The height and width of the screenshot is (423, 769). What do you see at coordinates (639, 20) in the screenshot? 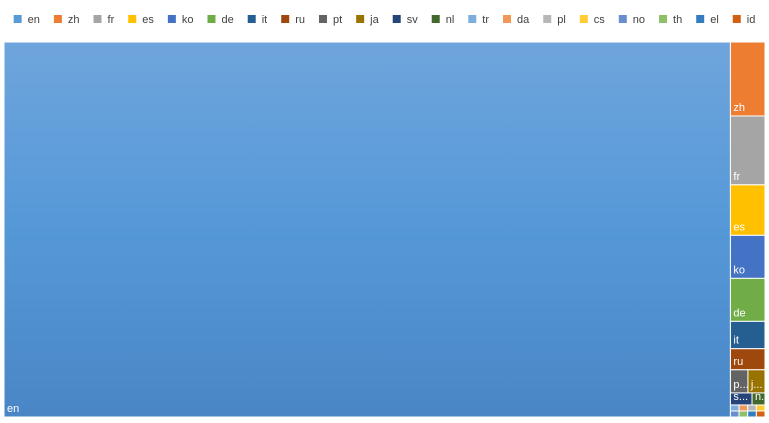
I see `legend-label-no: no` at bounding box center [639, 20].